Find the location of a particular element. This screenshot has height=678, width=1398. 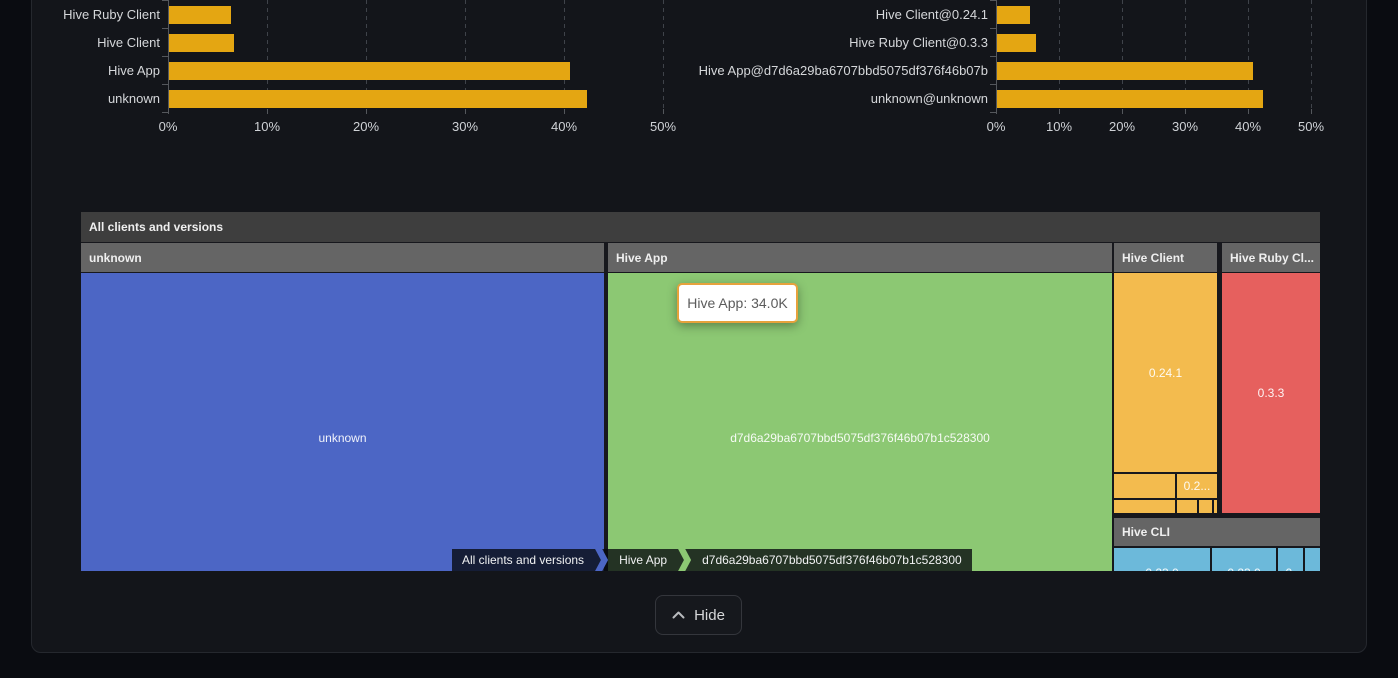

group-header-hive-client: Hive Client is located at coordinates (1165, 257).